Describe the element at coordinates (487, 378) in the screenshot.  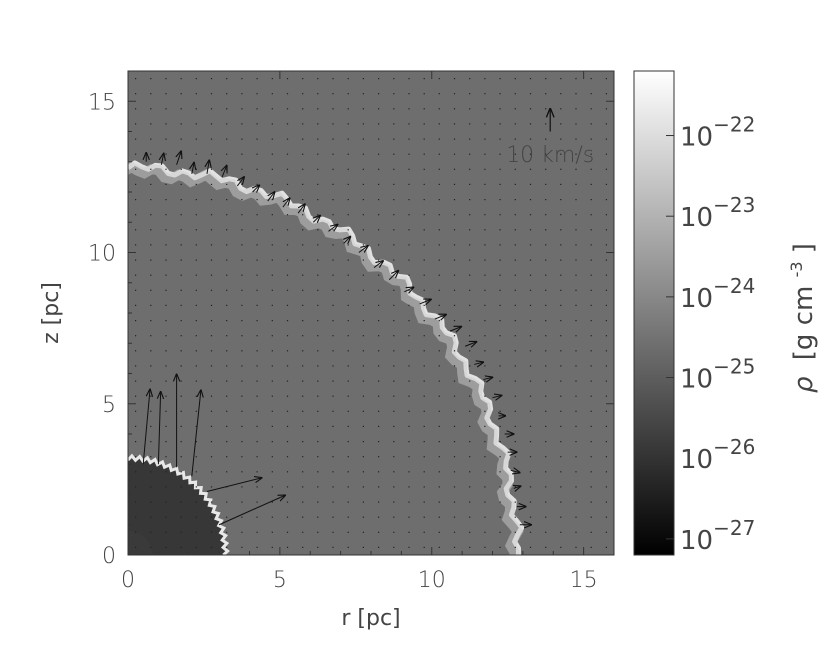
I see `velocity-arrow` at that location.